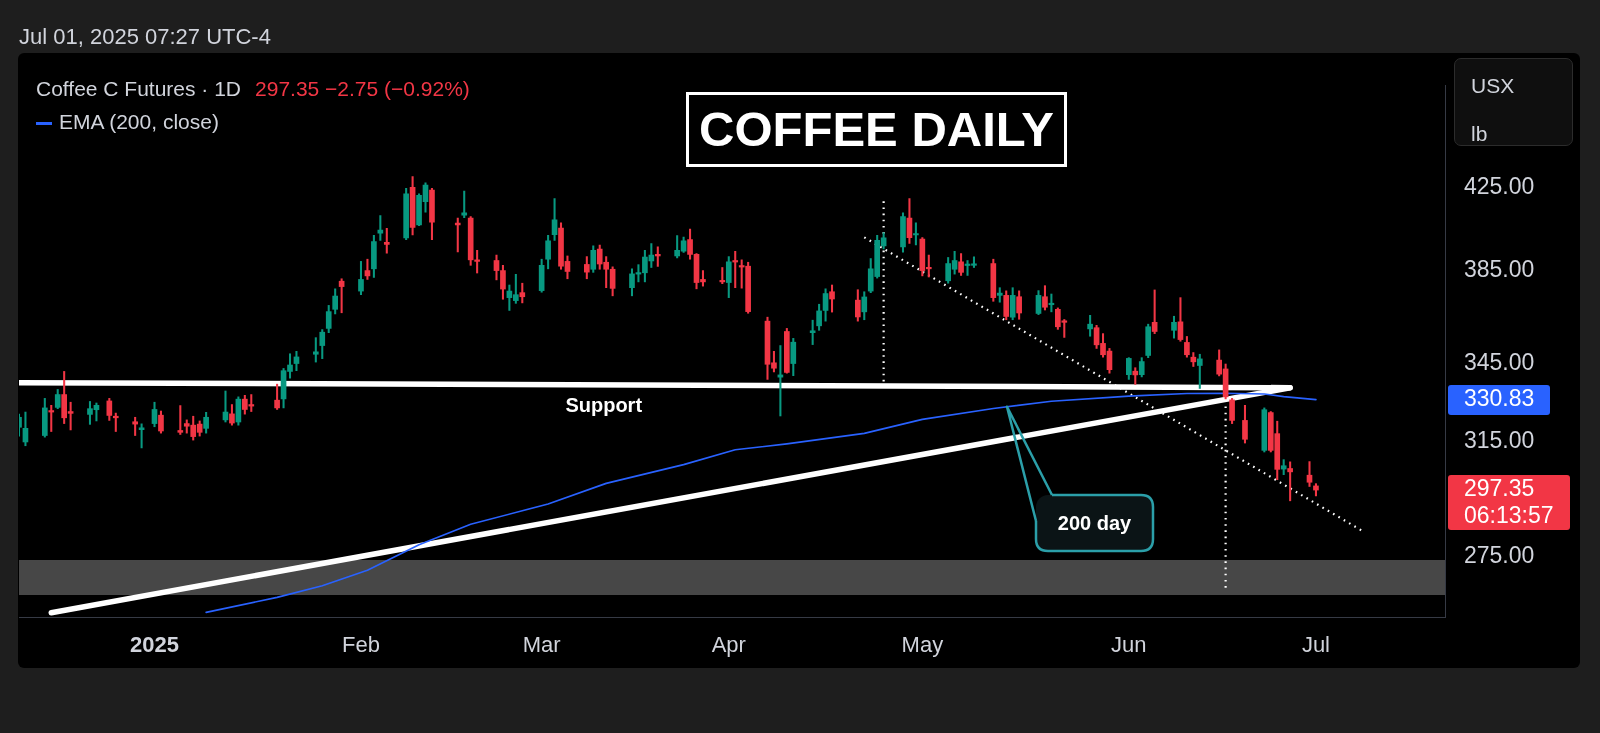 This screenshot has height=733, width=1600. What do you see at coordinates (1499, 439) in the screenshot?
I see `y-tick-label: 315.00` at bounding box center [1499, 439].